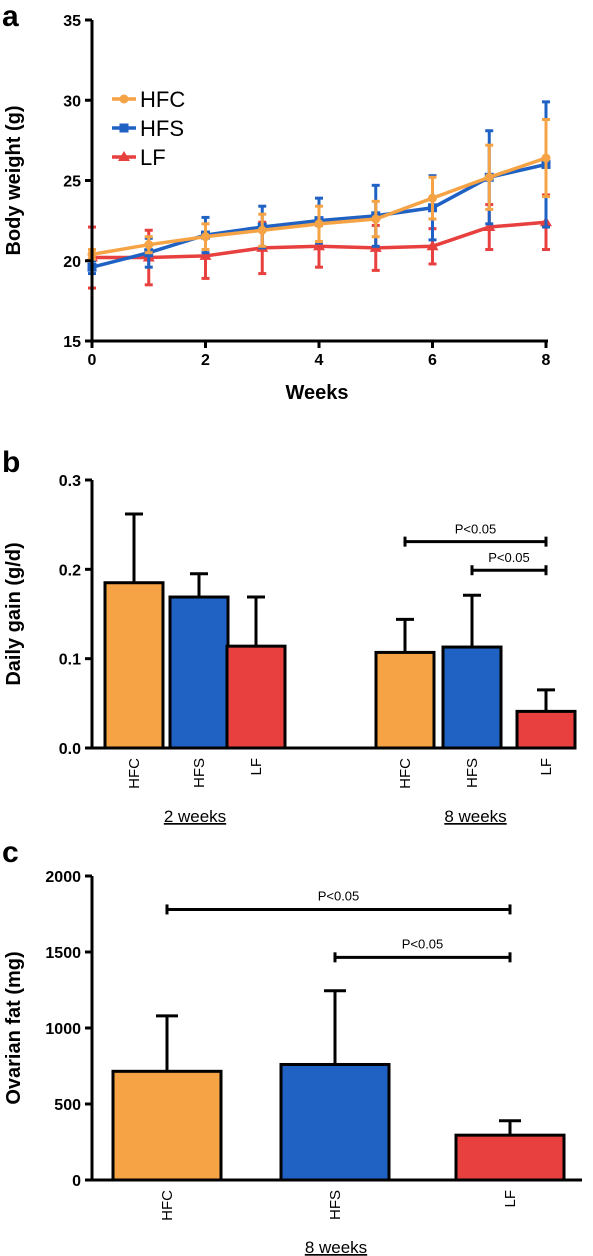 Image resolution: width=593 pixels, height=1256 pixels. What do you see at coordinates (316, 393) in the screenshot?
I see `x-axis-title: Weeks` at bounding box center [316, 393].